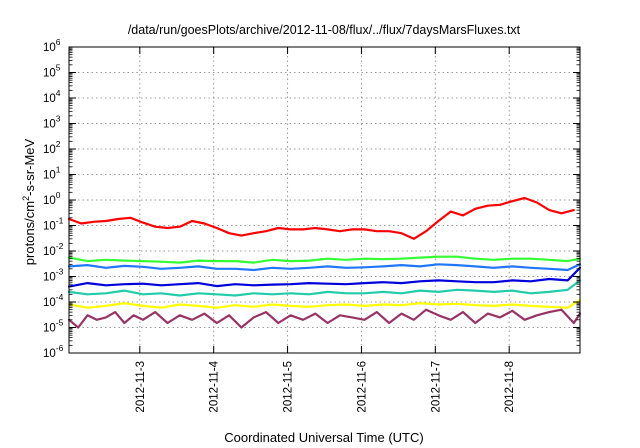 The width and height of the screenshot is (640, 448). I want to click on y-axis-label-sup: 2, so click(26, 198).